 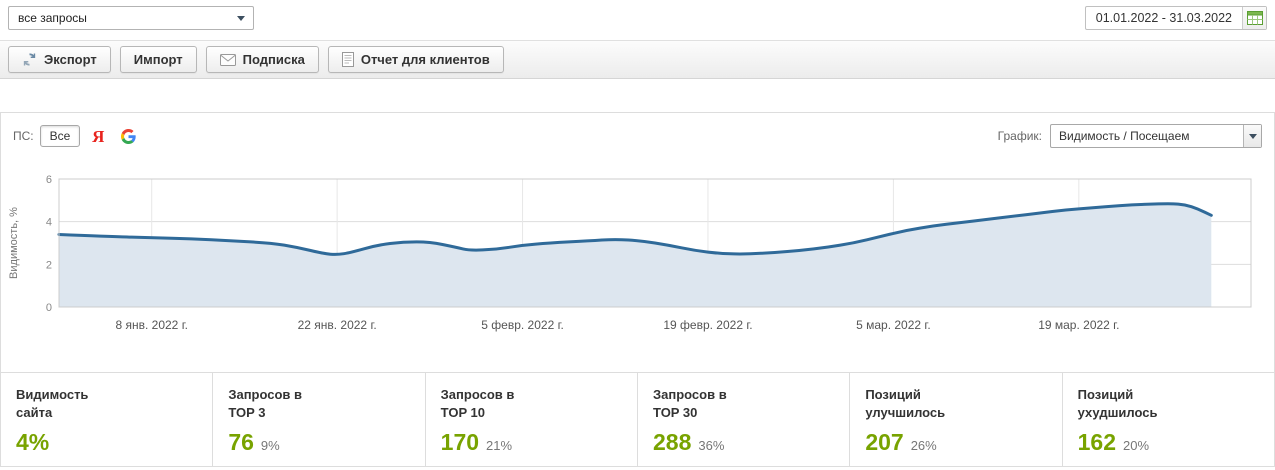 I want to click on client-report-button-label: Отчет для клиентов, so click(x=425, y=59).